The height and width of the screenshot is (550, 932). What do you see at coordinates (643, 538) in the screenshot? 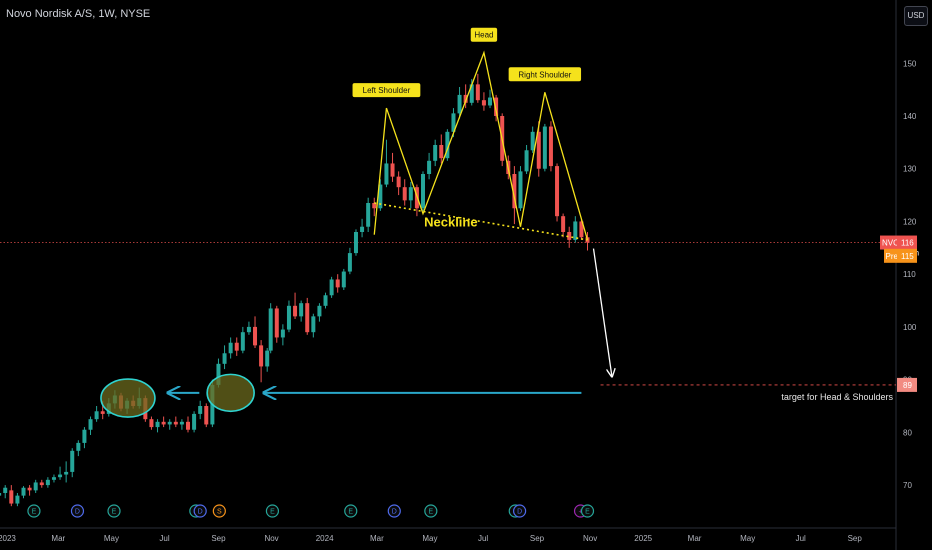
I see `x-tick-label: 2025` at bounding box center [643, 538].